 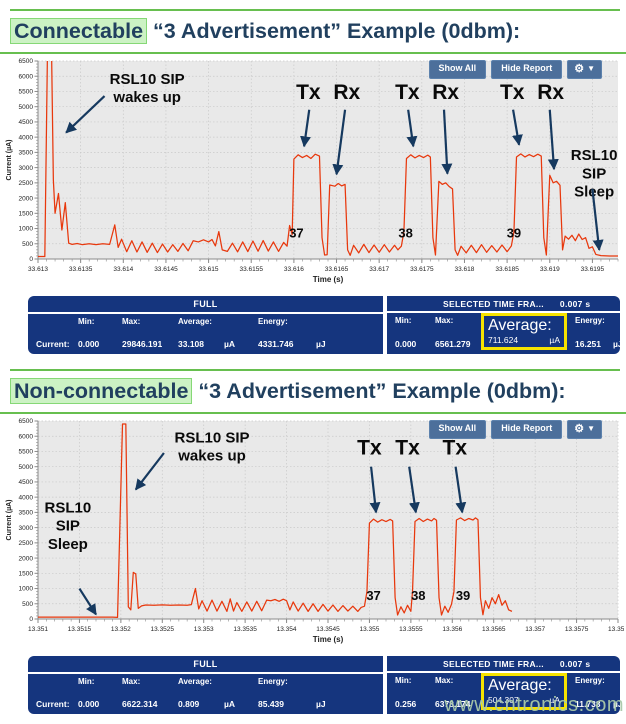 I want to click on svg-text: 3500, so click(x=26, y=153).